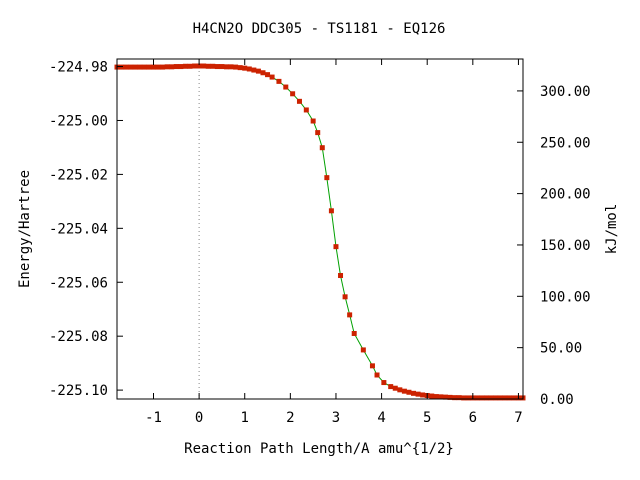 This screenshot has width=640, height=480. Describe the element at coordinates (78, 121) in the screenshot. I see `y-tick-label: -225.00` at that location.